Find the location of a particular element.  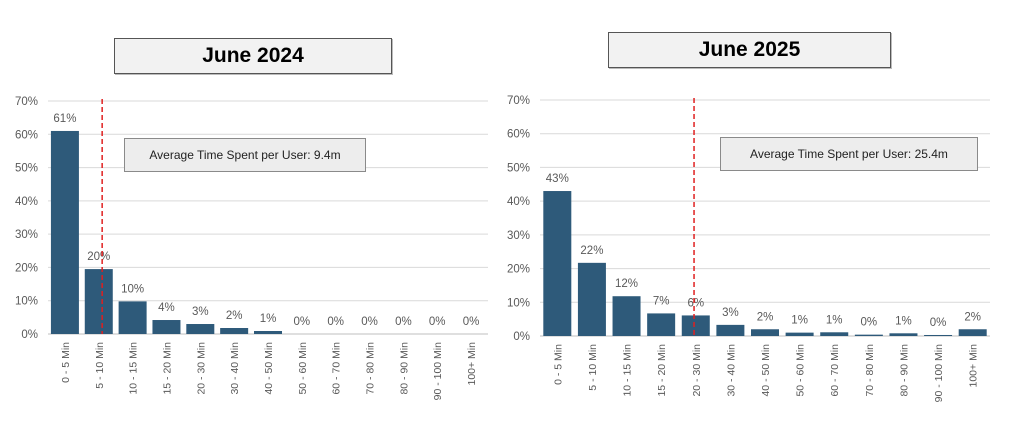

data-label: 20% is located at coordinates (98, 257).